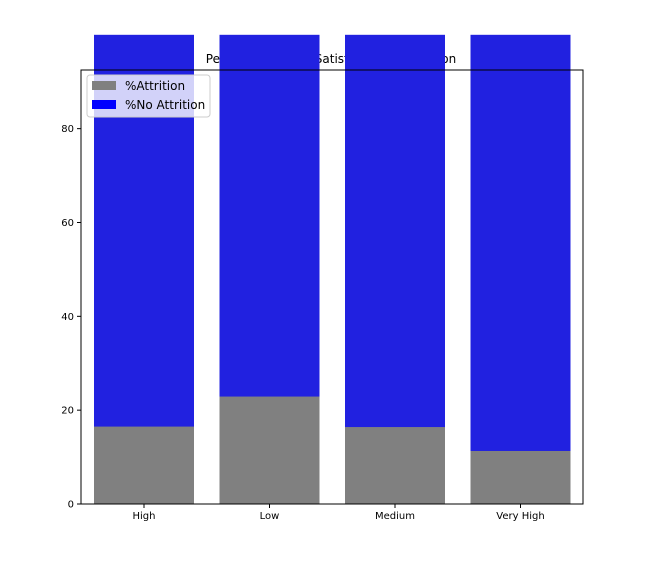 This screenshot has width=648, height=576. I want to click on legend-label-attrition: %Attrition, so click(155, 86).